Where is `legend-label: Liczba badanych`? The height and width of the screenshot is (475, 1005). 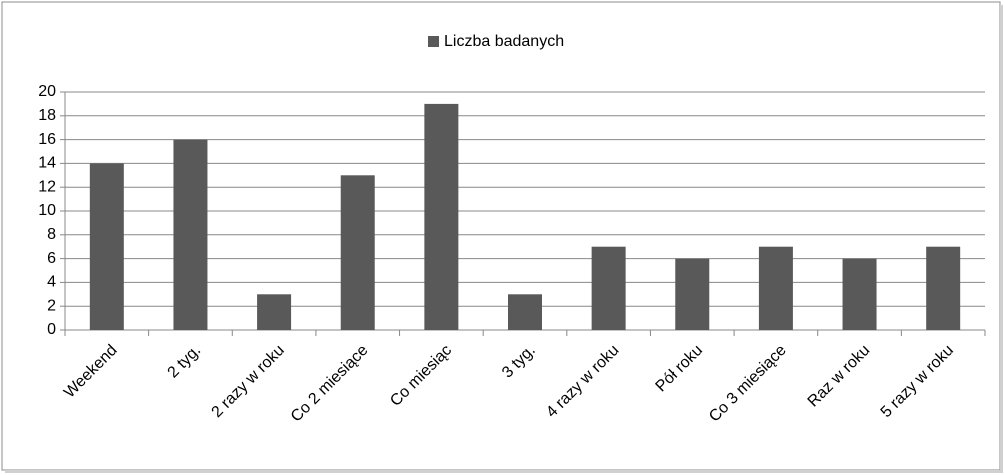
legend-label: Liczba badanych is located at coordinates (504, 41).